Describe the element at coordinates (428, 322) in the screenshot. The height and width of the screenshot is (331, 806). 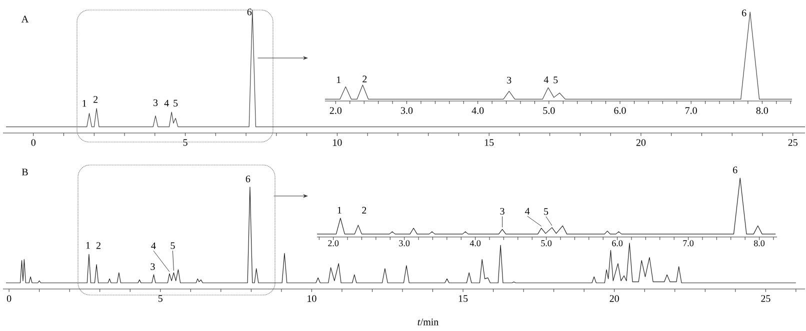
I see `x-axis-title: t/min` at that location.